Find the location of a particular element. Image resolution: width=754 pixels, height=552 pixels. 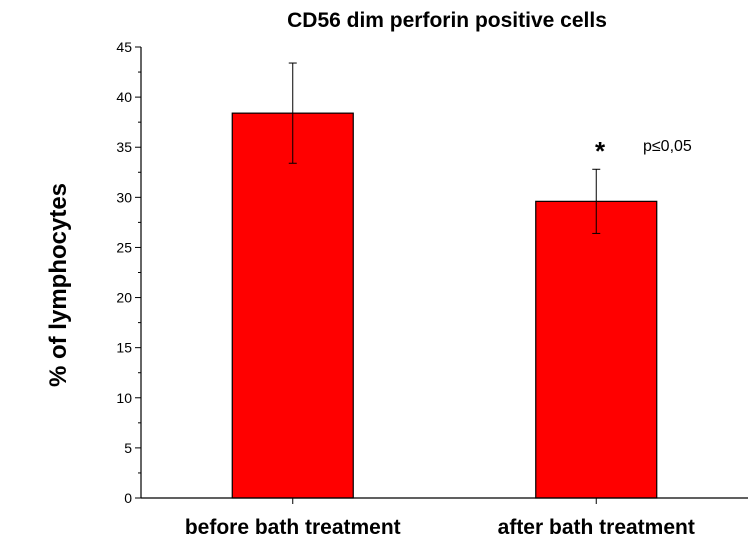

y-axis-ticks: 0 5 10 15 20 25 30 35 40 45 is located at coordinates (128, 272).